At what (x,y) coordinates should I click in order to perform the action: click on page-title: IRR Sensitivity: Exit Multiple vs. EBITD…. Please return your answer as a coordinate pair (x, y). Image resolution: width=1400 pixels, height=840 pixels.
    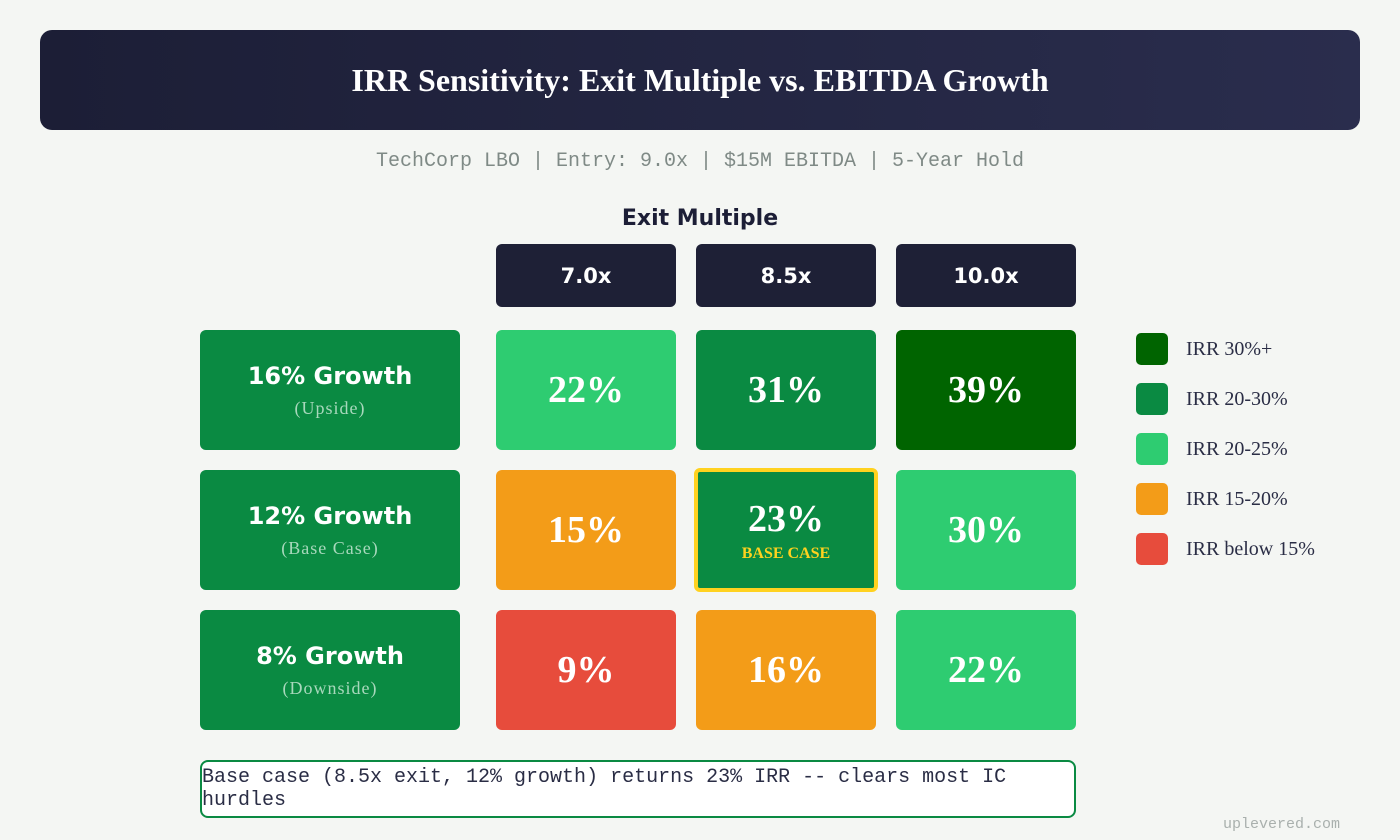
    Looking at the image, I should click on (700, 80).